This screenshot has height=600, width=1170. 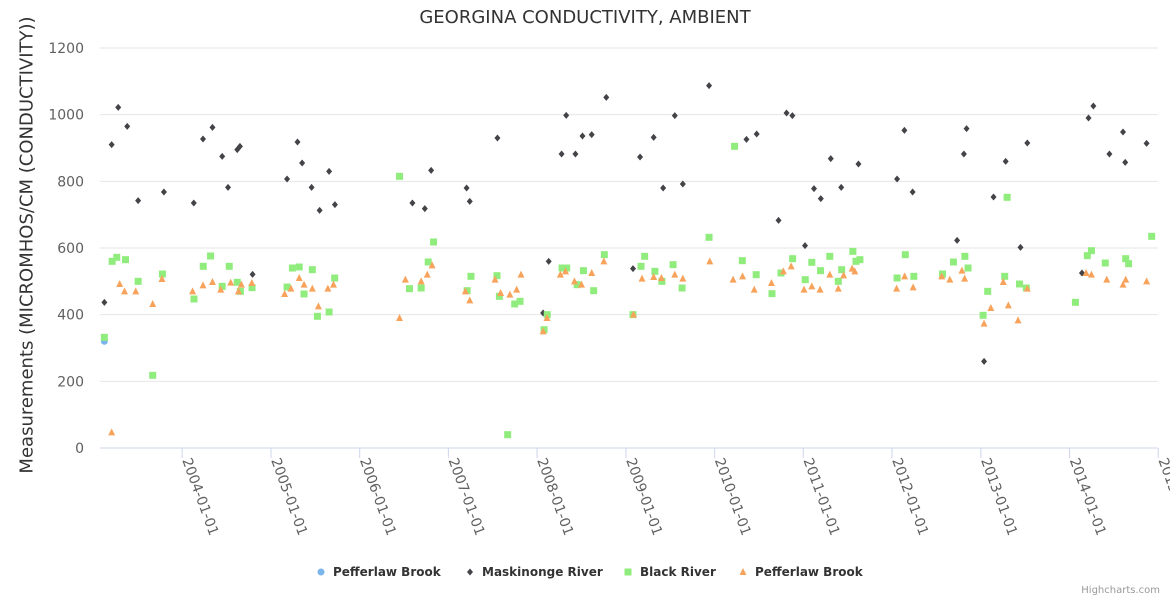 What do you see at coordinates (670, 572) in the screenshot?
I see `legend-item: Black River` at bounding box center [670, 572].